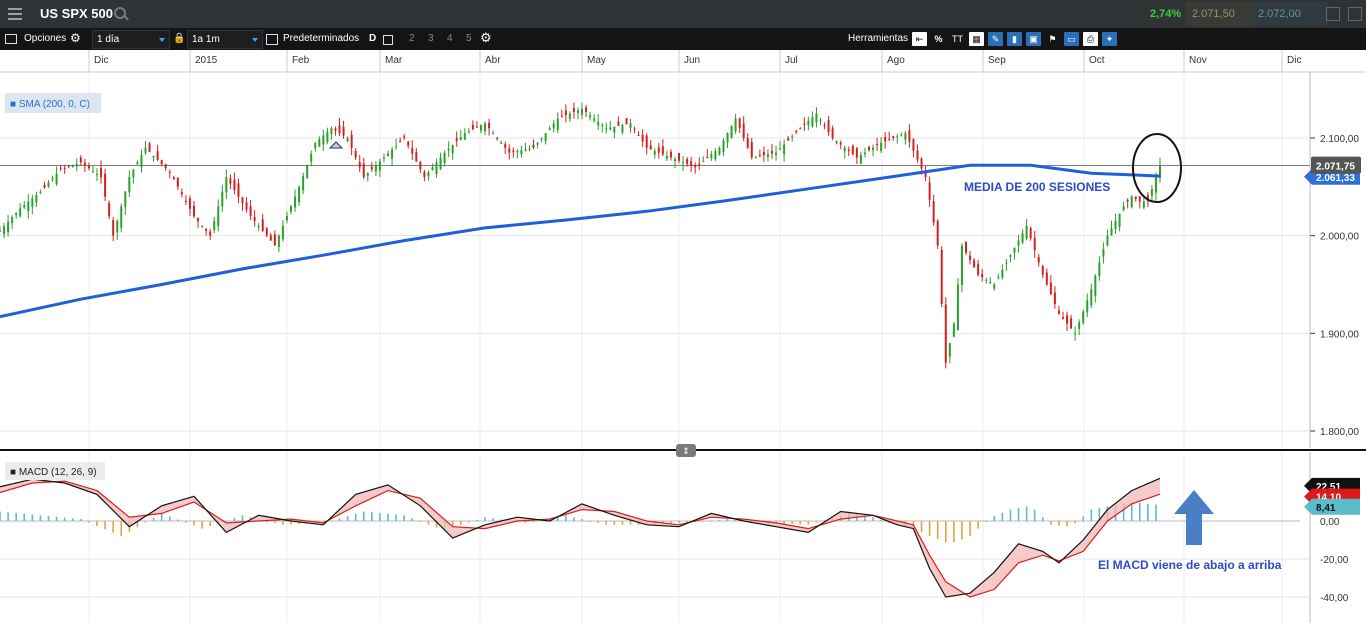 The height and width of the screenshot is (623, 1366). I want to click on y-tick-label: 1.900,00, so click(1339, 334).